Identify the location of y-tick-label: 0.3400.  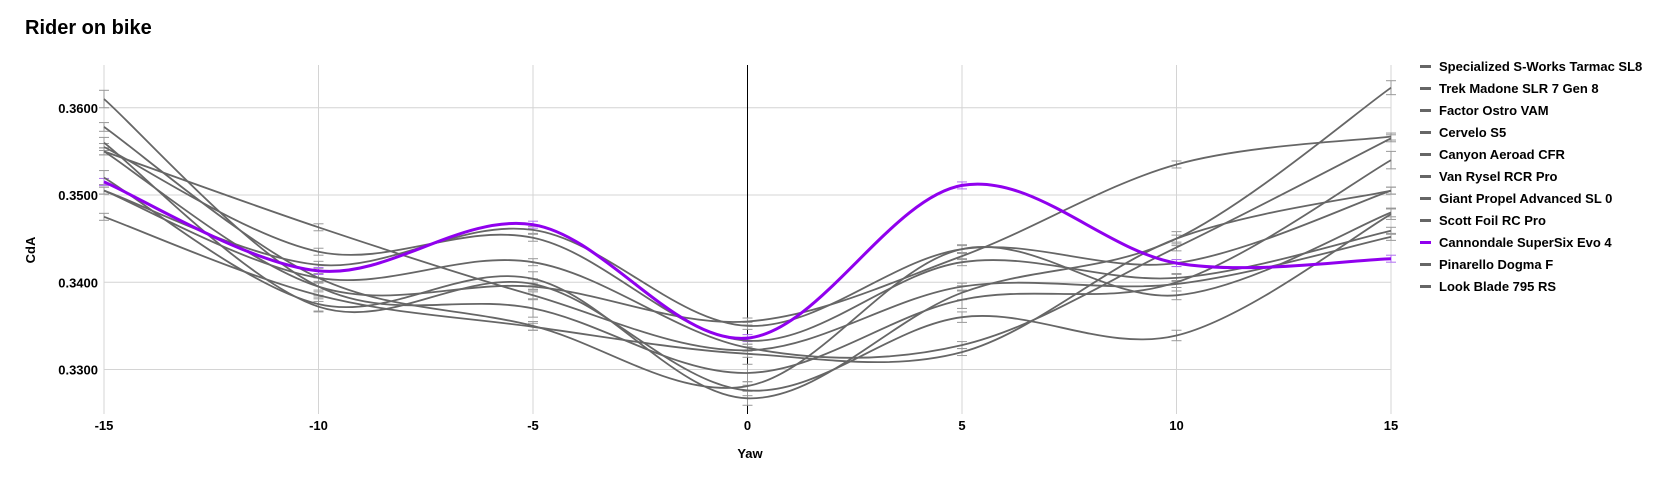
(78, 282).